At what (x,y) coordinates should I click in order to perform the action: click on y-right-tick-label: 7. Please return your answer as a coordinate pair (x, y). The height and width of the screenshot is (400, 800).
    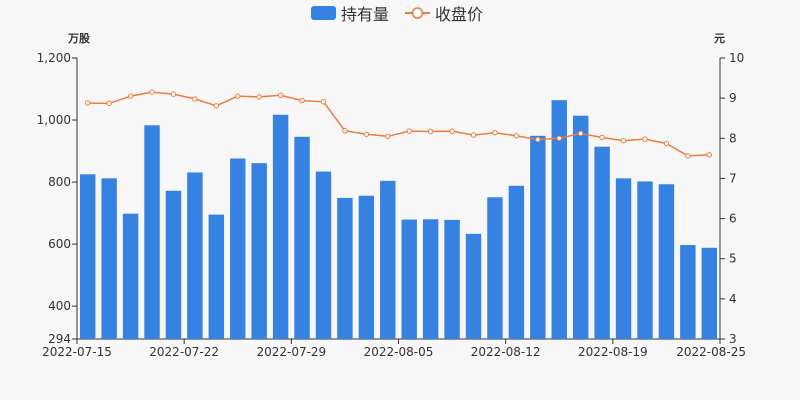
    Looking at the image, I should click on (733, 178).